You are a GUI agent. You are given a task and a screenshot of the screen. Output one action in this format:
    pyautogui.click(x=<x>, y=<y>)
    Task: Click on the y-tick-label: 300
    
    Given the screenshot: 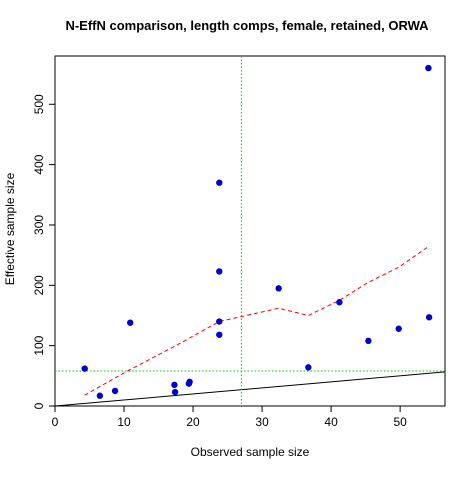 What is the action you would take?
    pyautogui.click(x=39, y=225)
    